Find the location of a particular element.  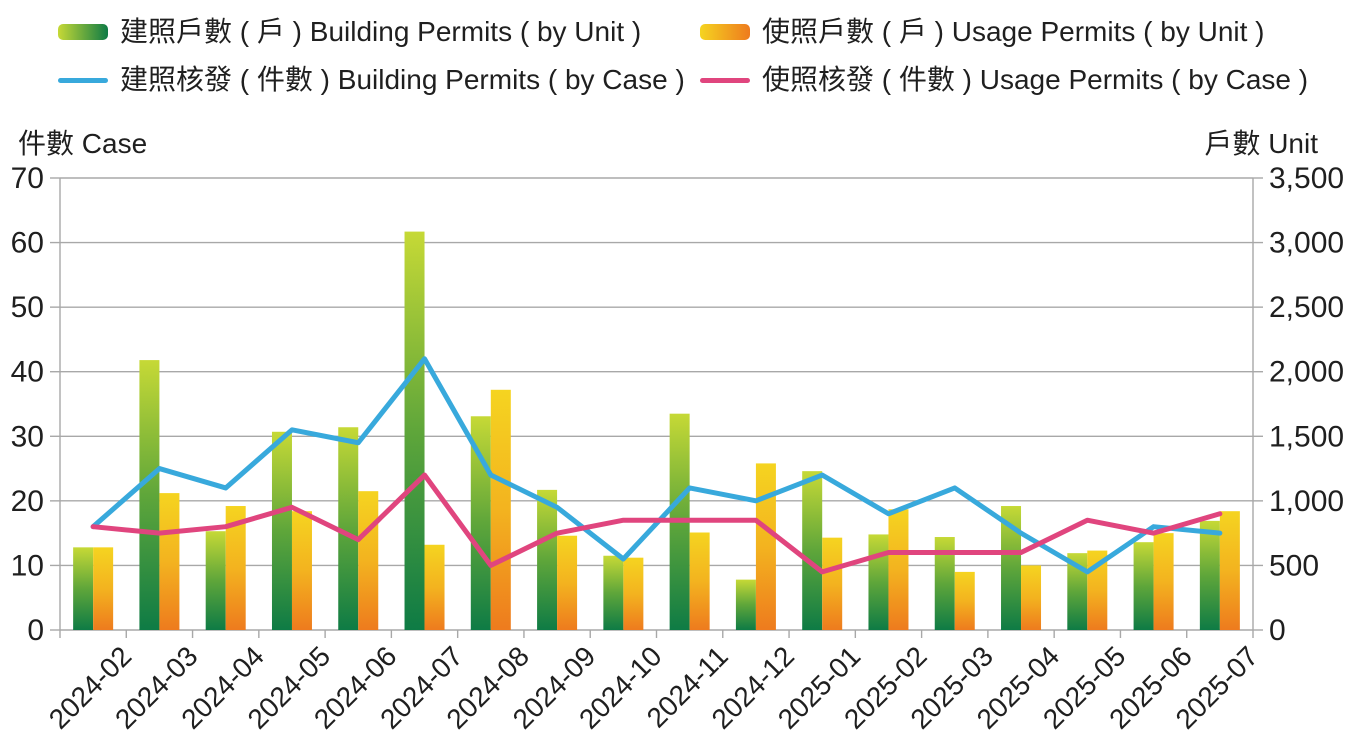

right-axis-title: 戶數 Unit is located at coordinates (1261, 143).